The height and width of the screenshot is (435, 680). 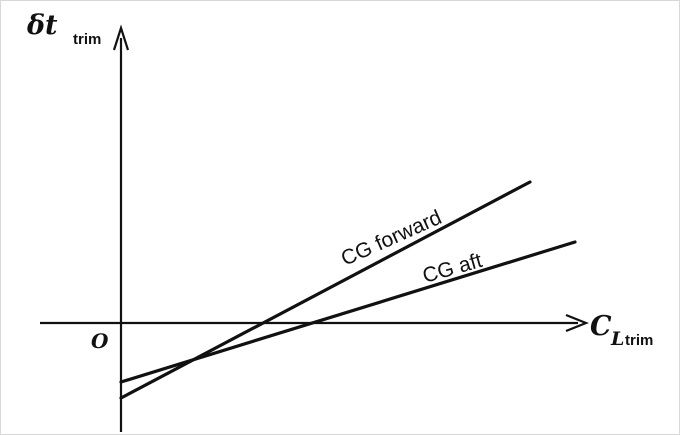 What do you see at coordinates (617, 339) in the screenshot?
I see `x-axis-sub-italic: L` at bounding box center [617, 339].